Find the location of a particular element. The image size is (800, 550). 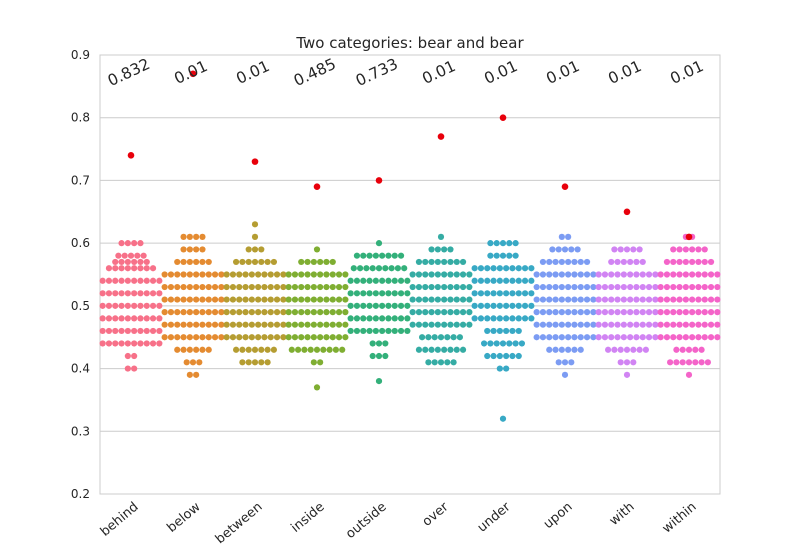

y-axis: 0.2 0.3 0.4 0.5 0.6 0.7 0.8 0.9 is located at coordinates (80, 274).